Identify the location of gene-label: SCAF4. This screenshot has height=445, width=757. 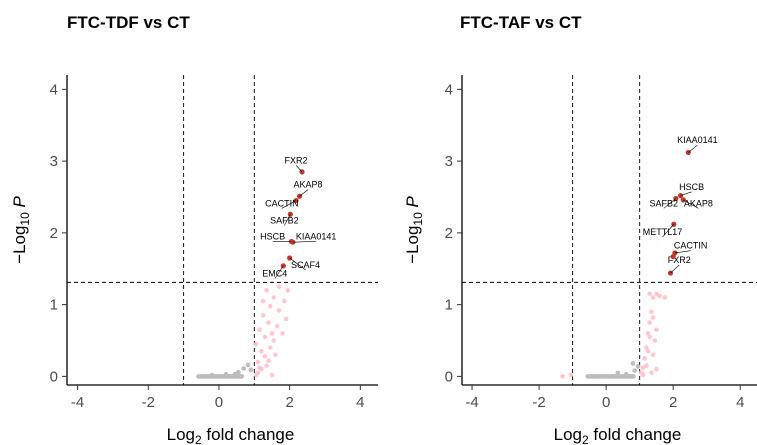
(305, 265).